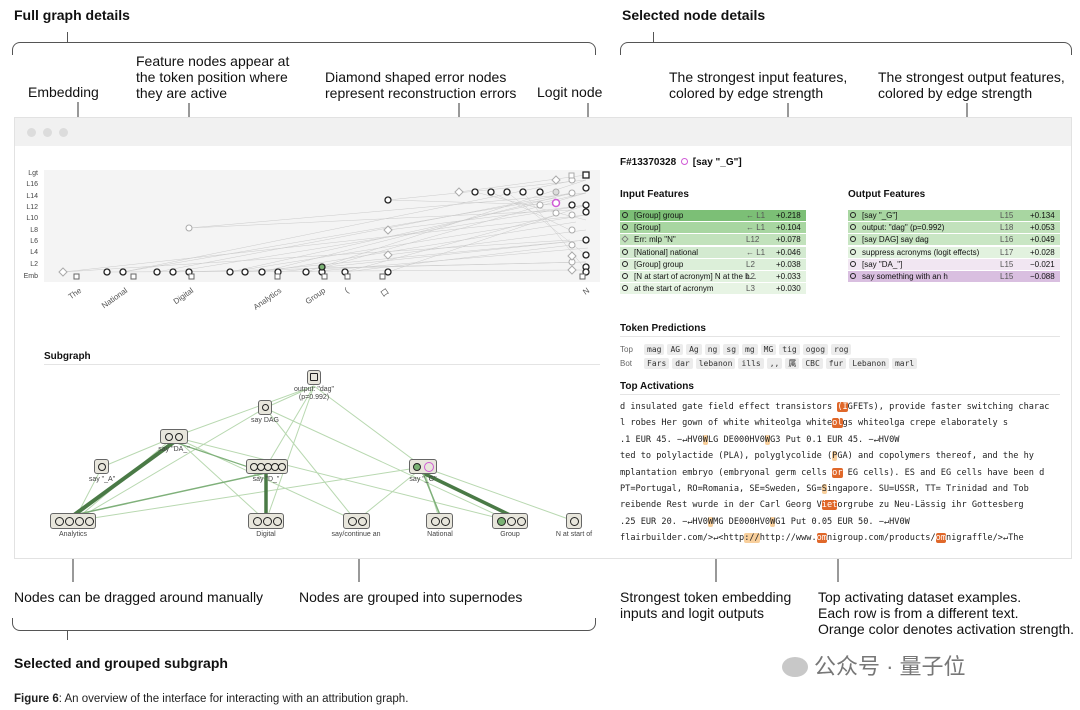 This screenshot has height=710, width=1080. What do you see at coordinates (737, 349) in the screenshot?
I see `token-pred-top-row: Top mag AG Ag ng sg mg MG tig ogog rog` at bounding box center [737, 349].